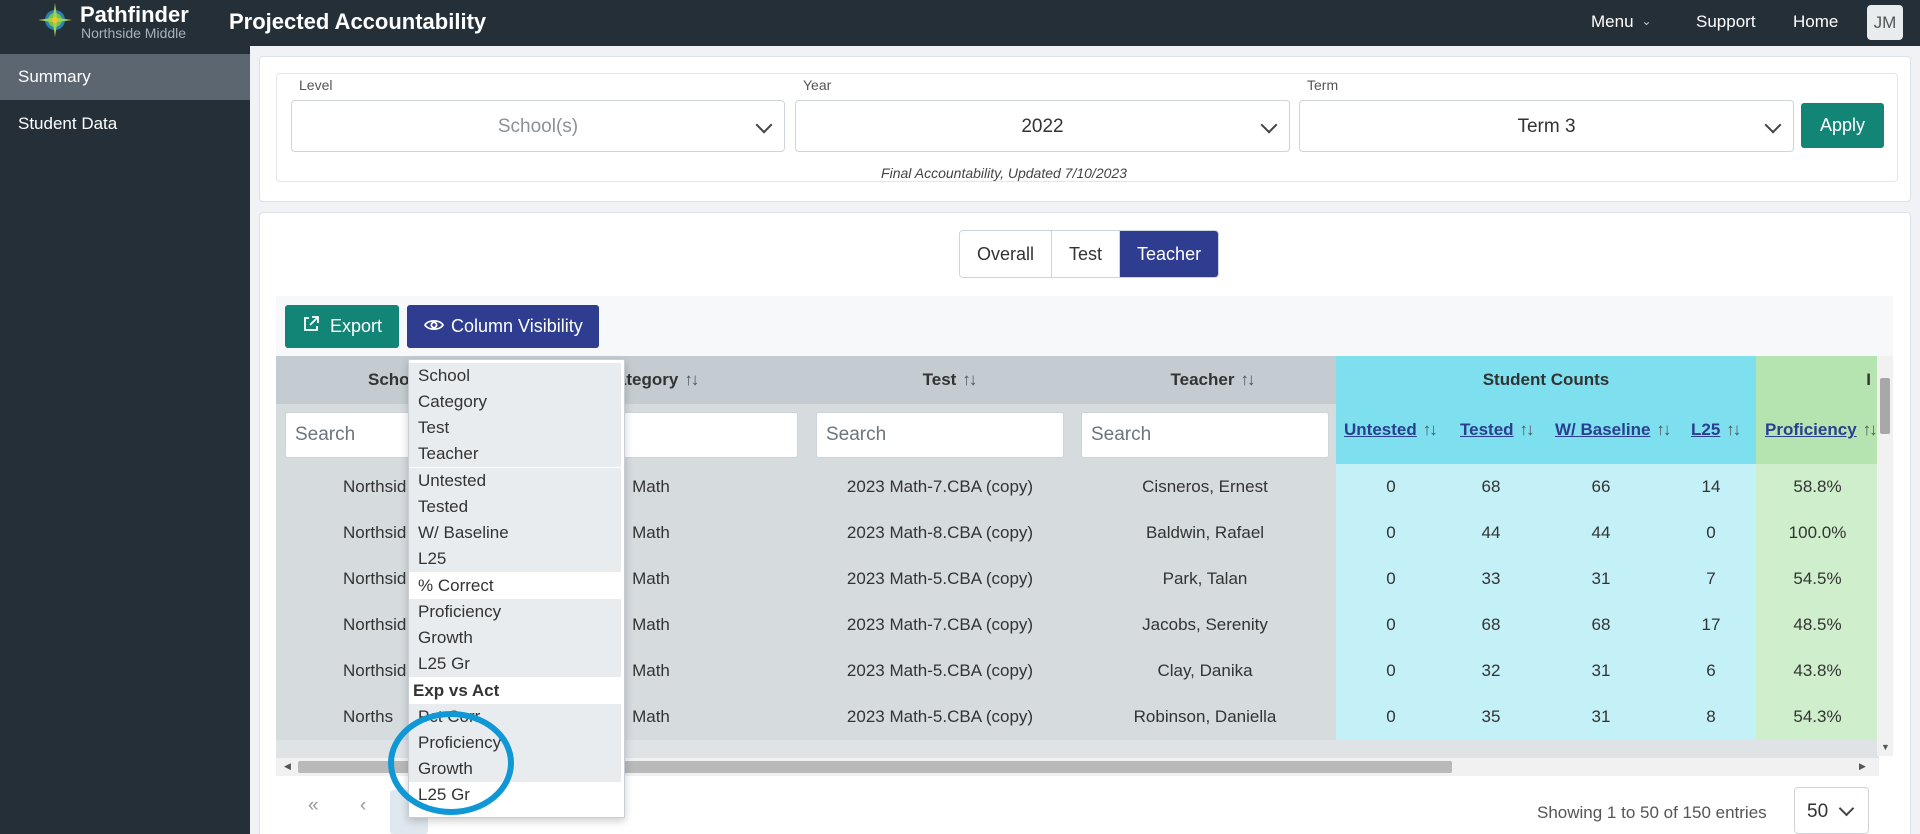 Image resolution: width=1920 pixels, height=834 pixels. What do you see at coordinates (515, 717) in the screenshot?
I see `column-toggle-exp-pct-corr: Pct Corr` at bounding box center [515, 717].